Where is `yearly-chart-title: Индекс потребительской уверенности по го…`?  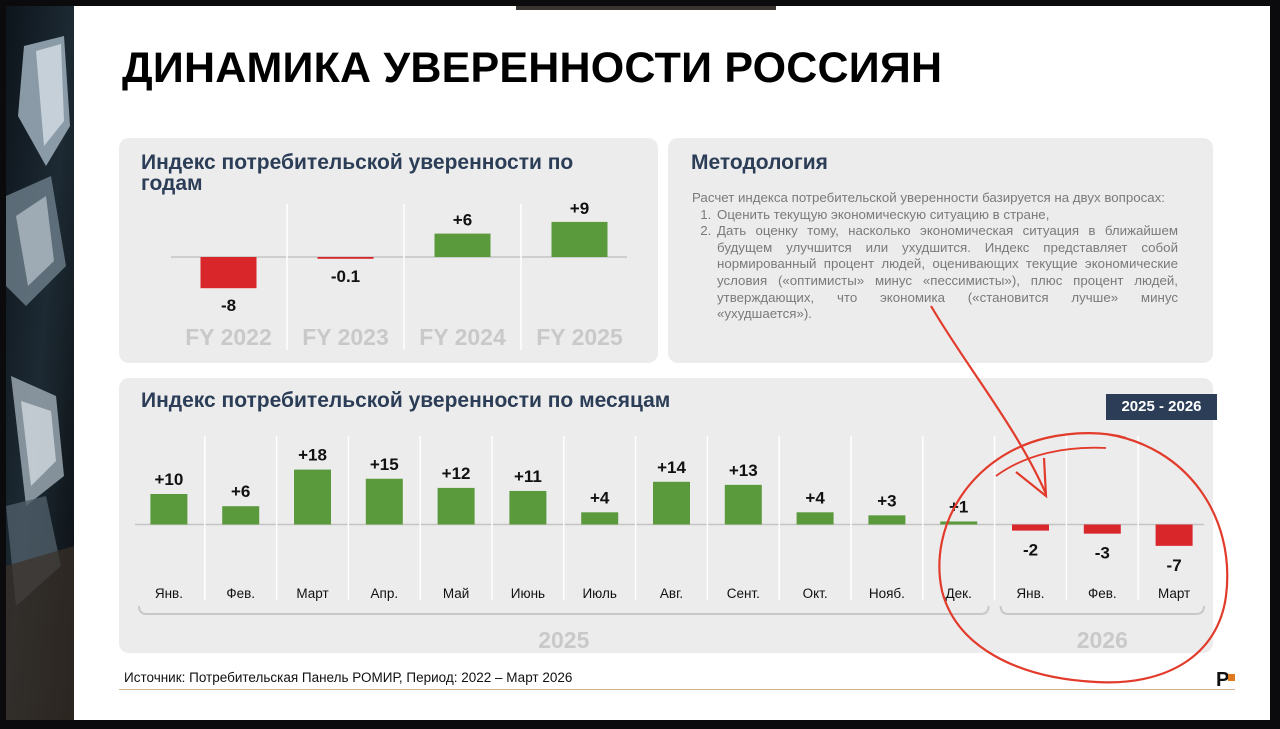
yearly-chart-title: Индекс потребительской уверенности по го… is located at coordinates (357, 173).